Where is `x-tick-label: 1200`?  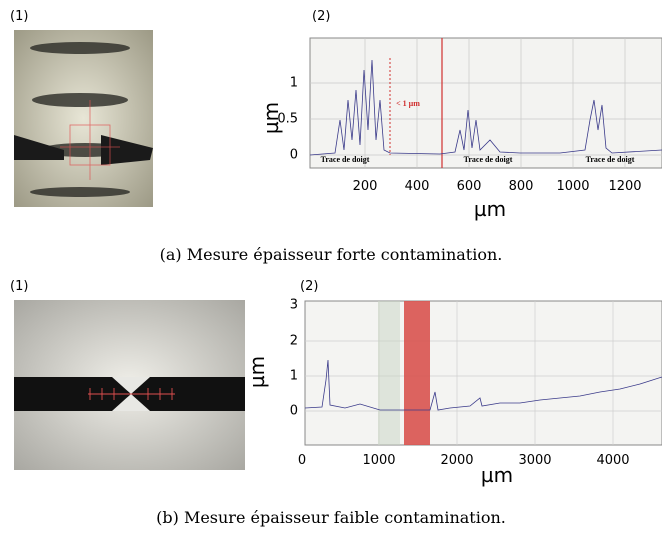
x-tick-label: 1200 is located at coordinates (624, 186).